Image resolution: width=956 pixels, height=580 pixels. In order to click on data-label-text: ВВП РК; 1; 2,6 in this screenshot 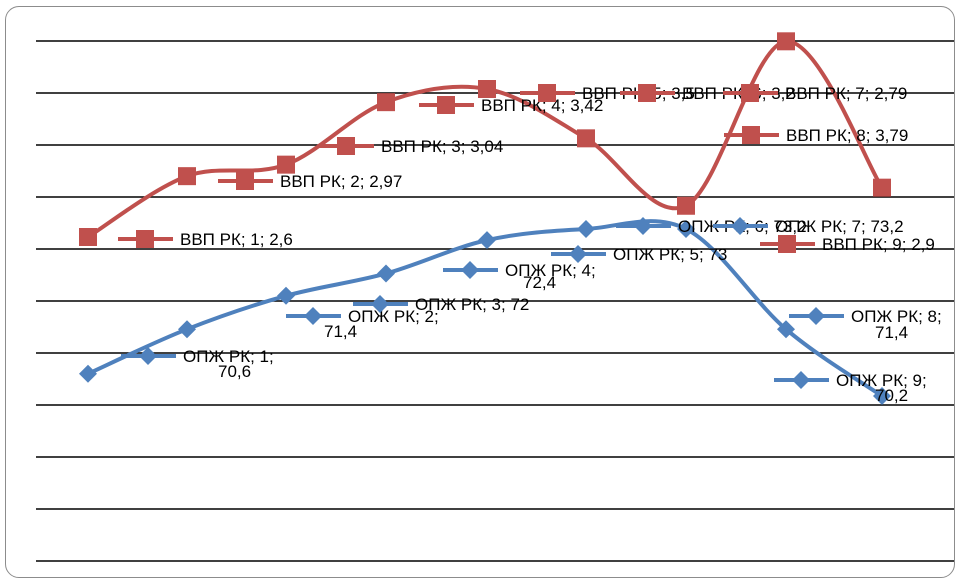, I will do `click(236, 239)`.